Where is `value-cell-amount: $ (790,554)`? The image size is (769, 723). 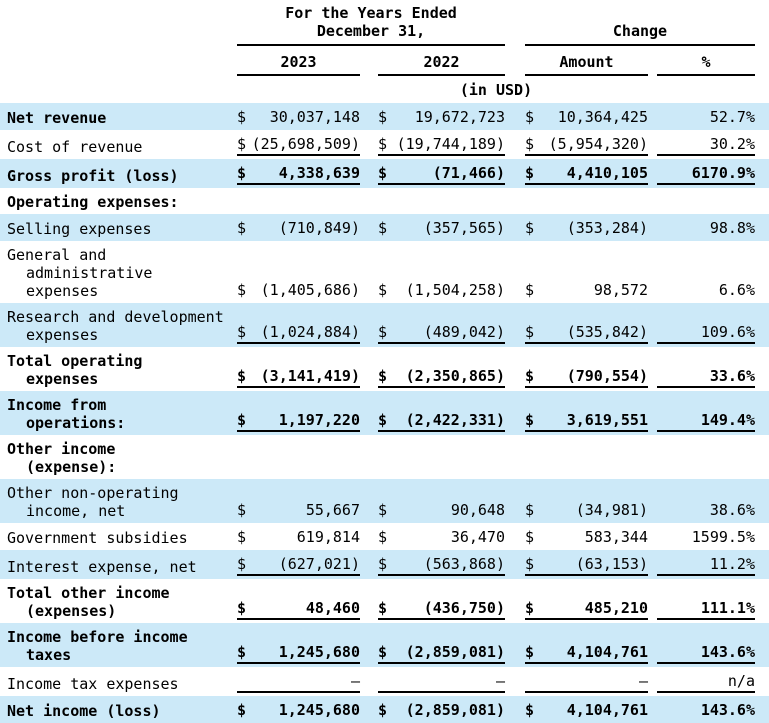
value-cell-amount: $ (790,554) is located at coordinates (586, 377).